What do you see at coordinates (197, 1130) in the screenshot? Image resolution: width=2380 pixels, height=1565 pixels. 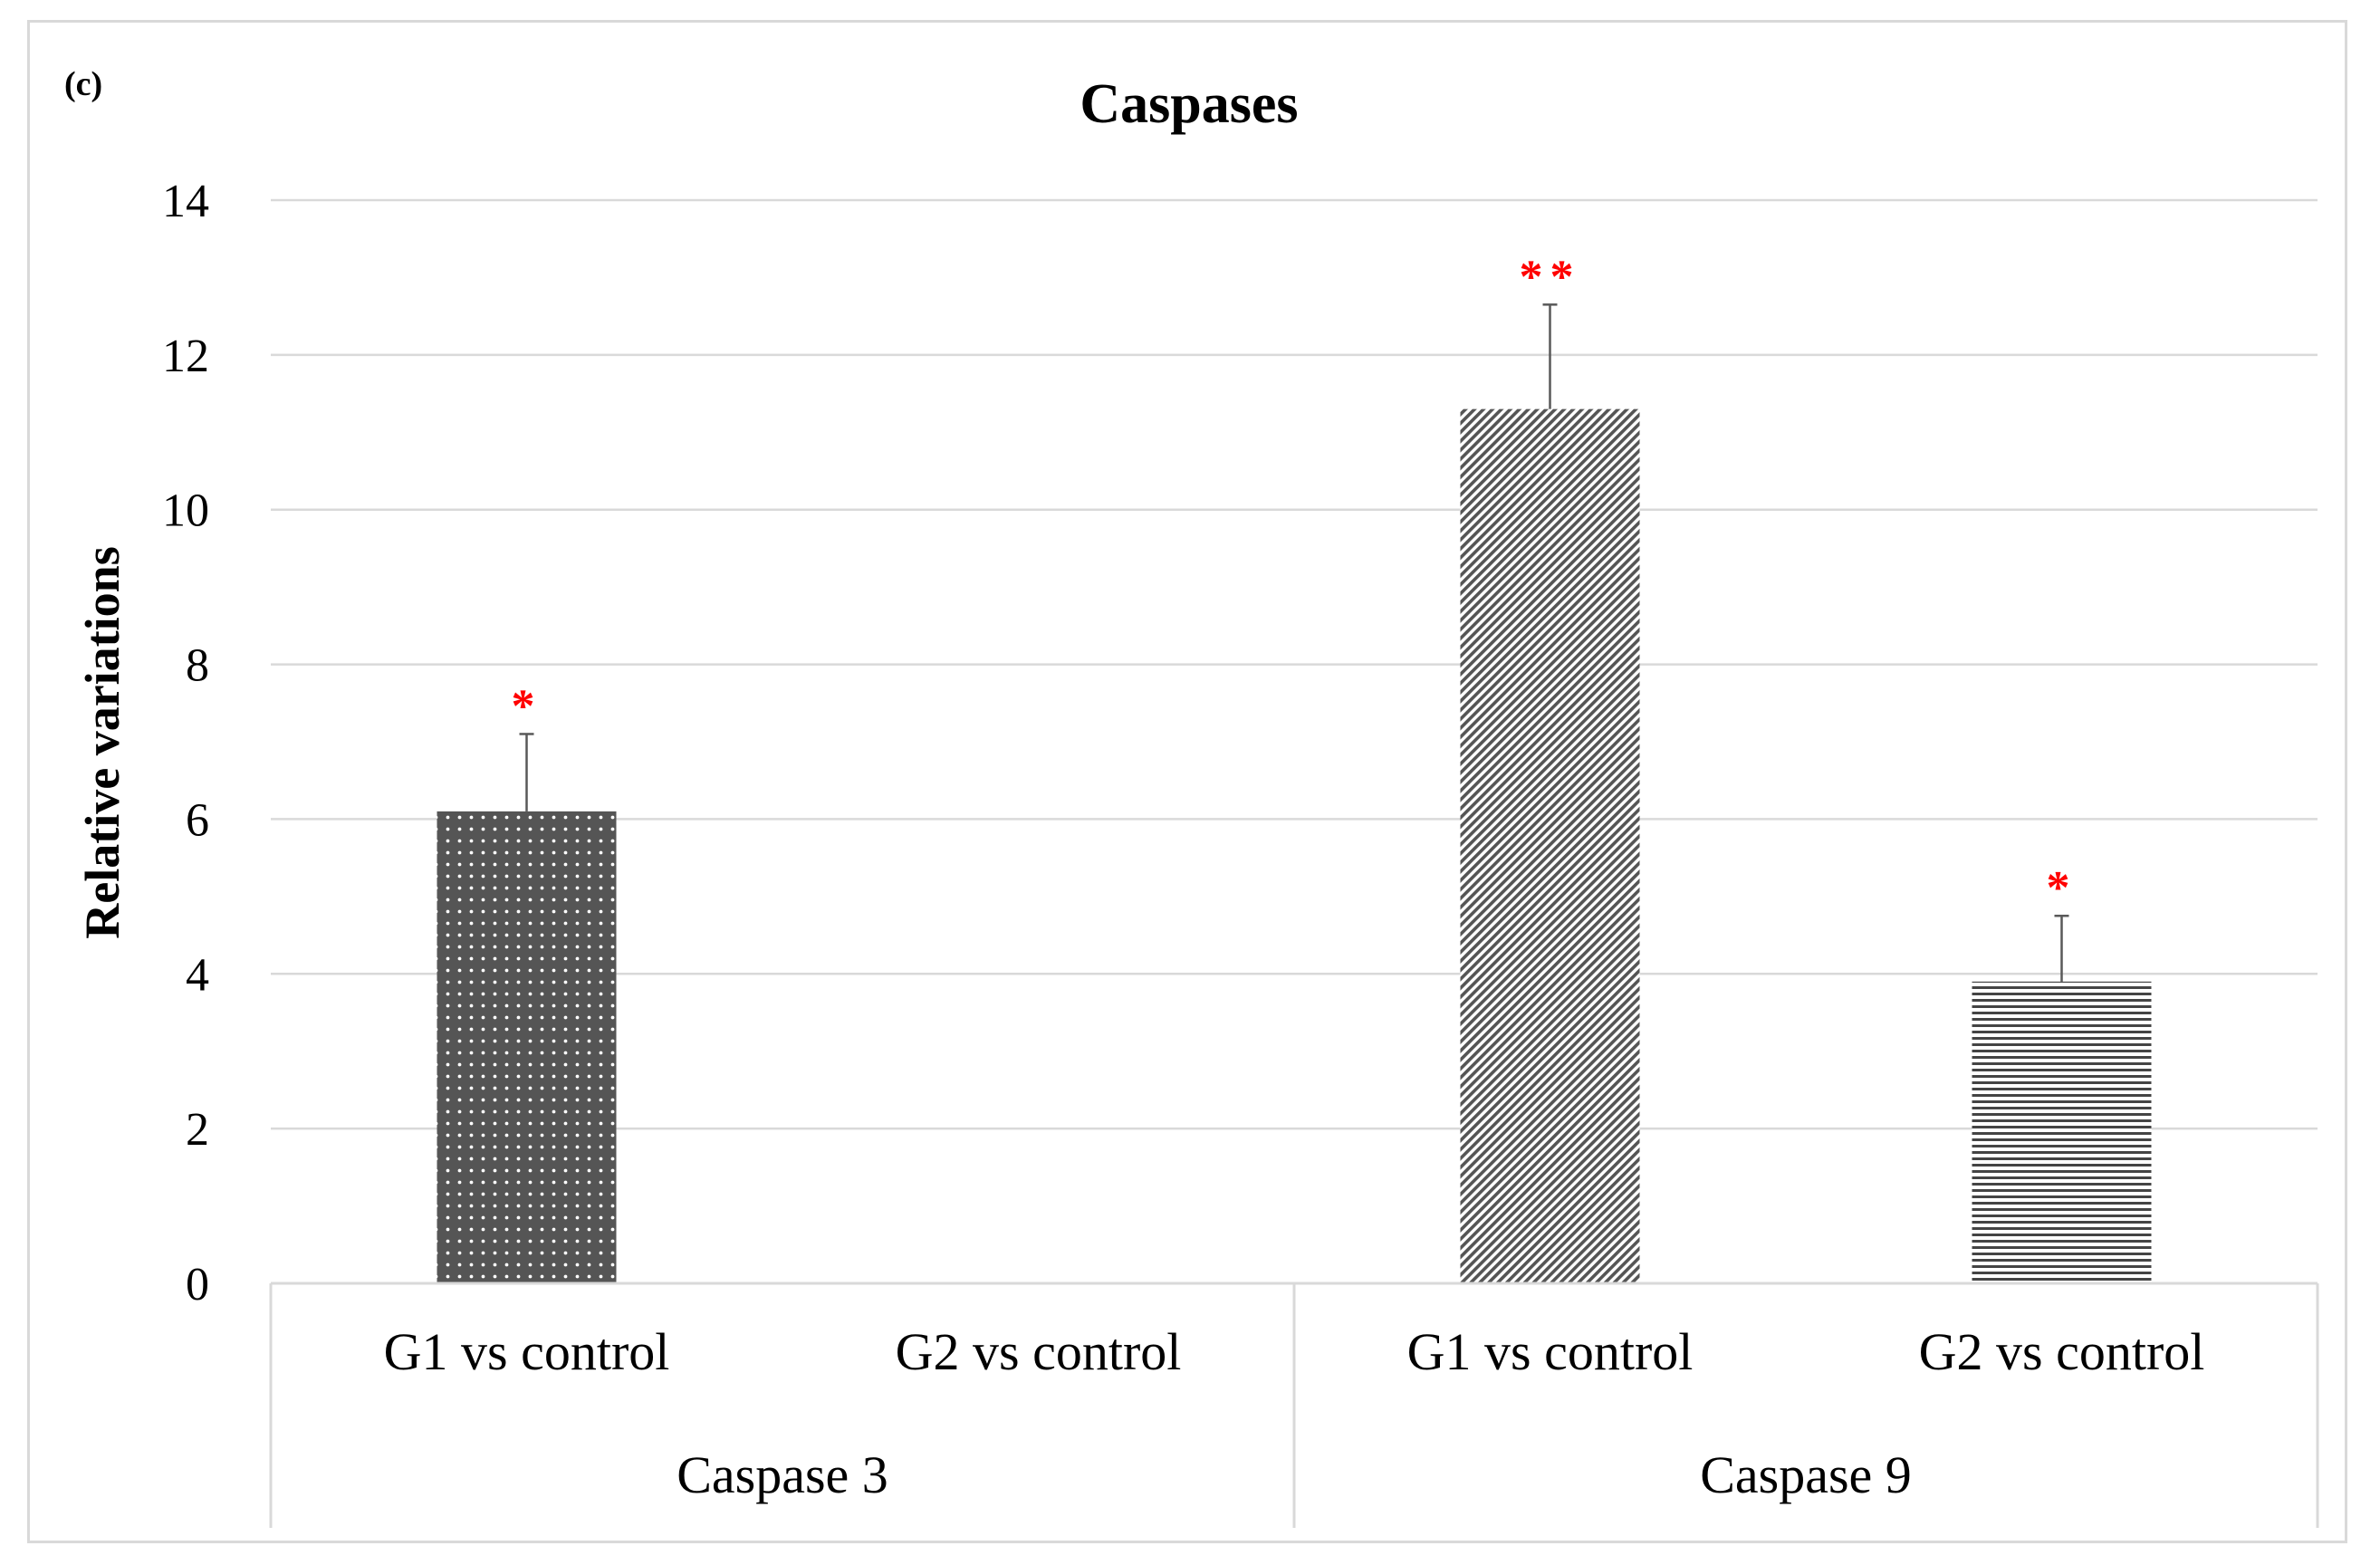 I see `y-tick-label: 2` at bounding box center [197, 1130].